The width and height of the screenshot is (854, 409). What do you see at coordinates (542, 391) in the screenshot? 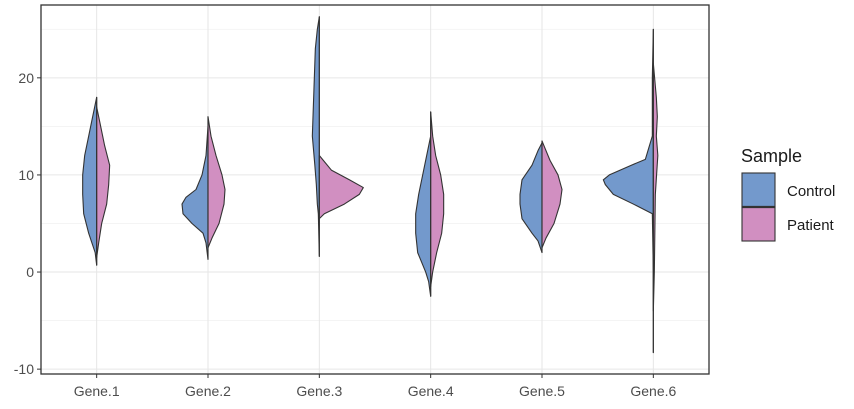
I see `x-tick-label: Gene.5` at bounding box center [542, 391].